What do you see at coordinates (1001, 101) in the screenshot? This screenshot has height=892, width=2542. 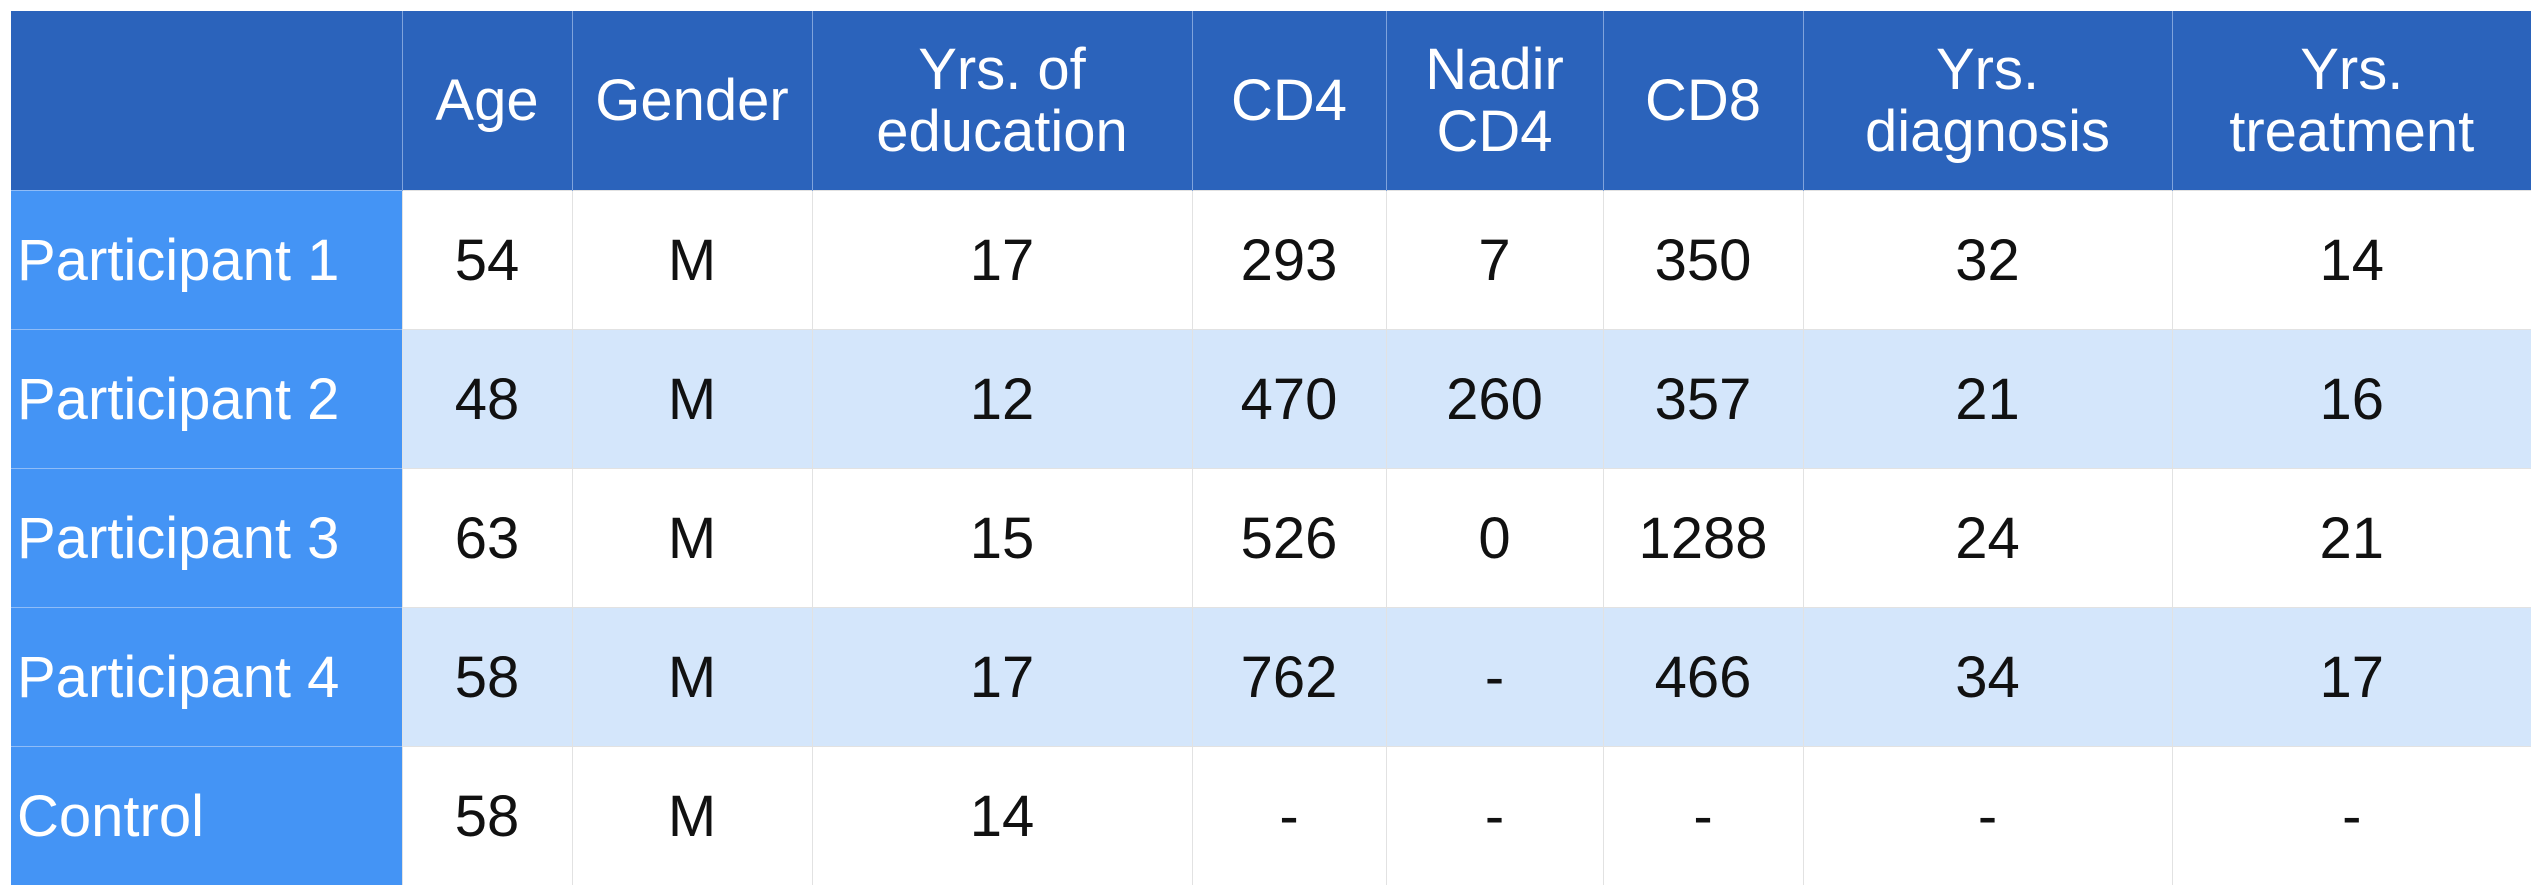 I see `column-header: Yrs. of education` at bounding box center [1001, 101].